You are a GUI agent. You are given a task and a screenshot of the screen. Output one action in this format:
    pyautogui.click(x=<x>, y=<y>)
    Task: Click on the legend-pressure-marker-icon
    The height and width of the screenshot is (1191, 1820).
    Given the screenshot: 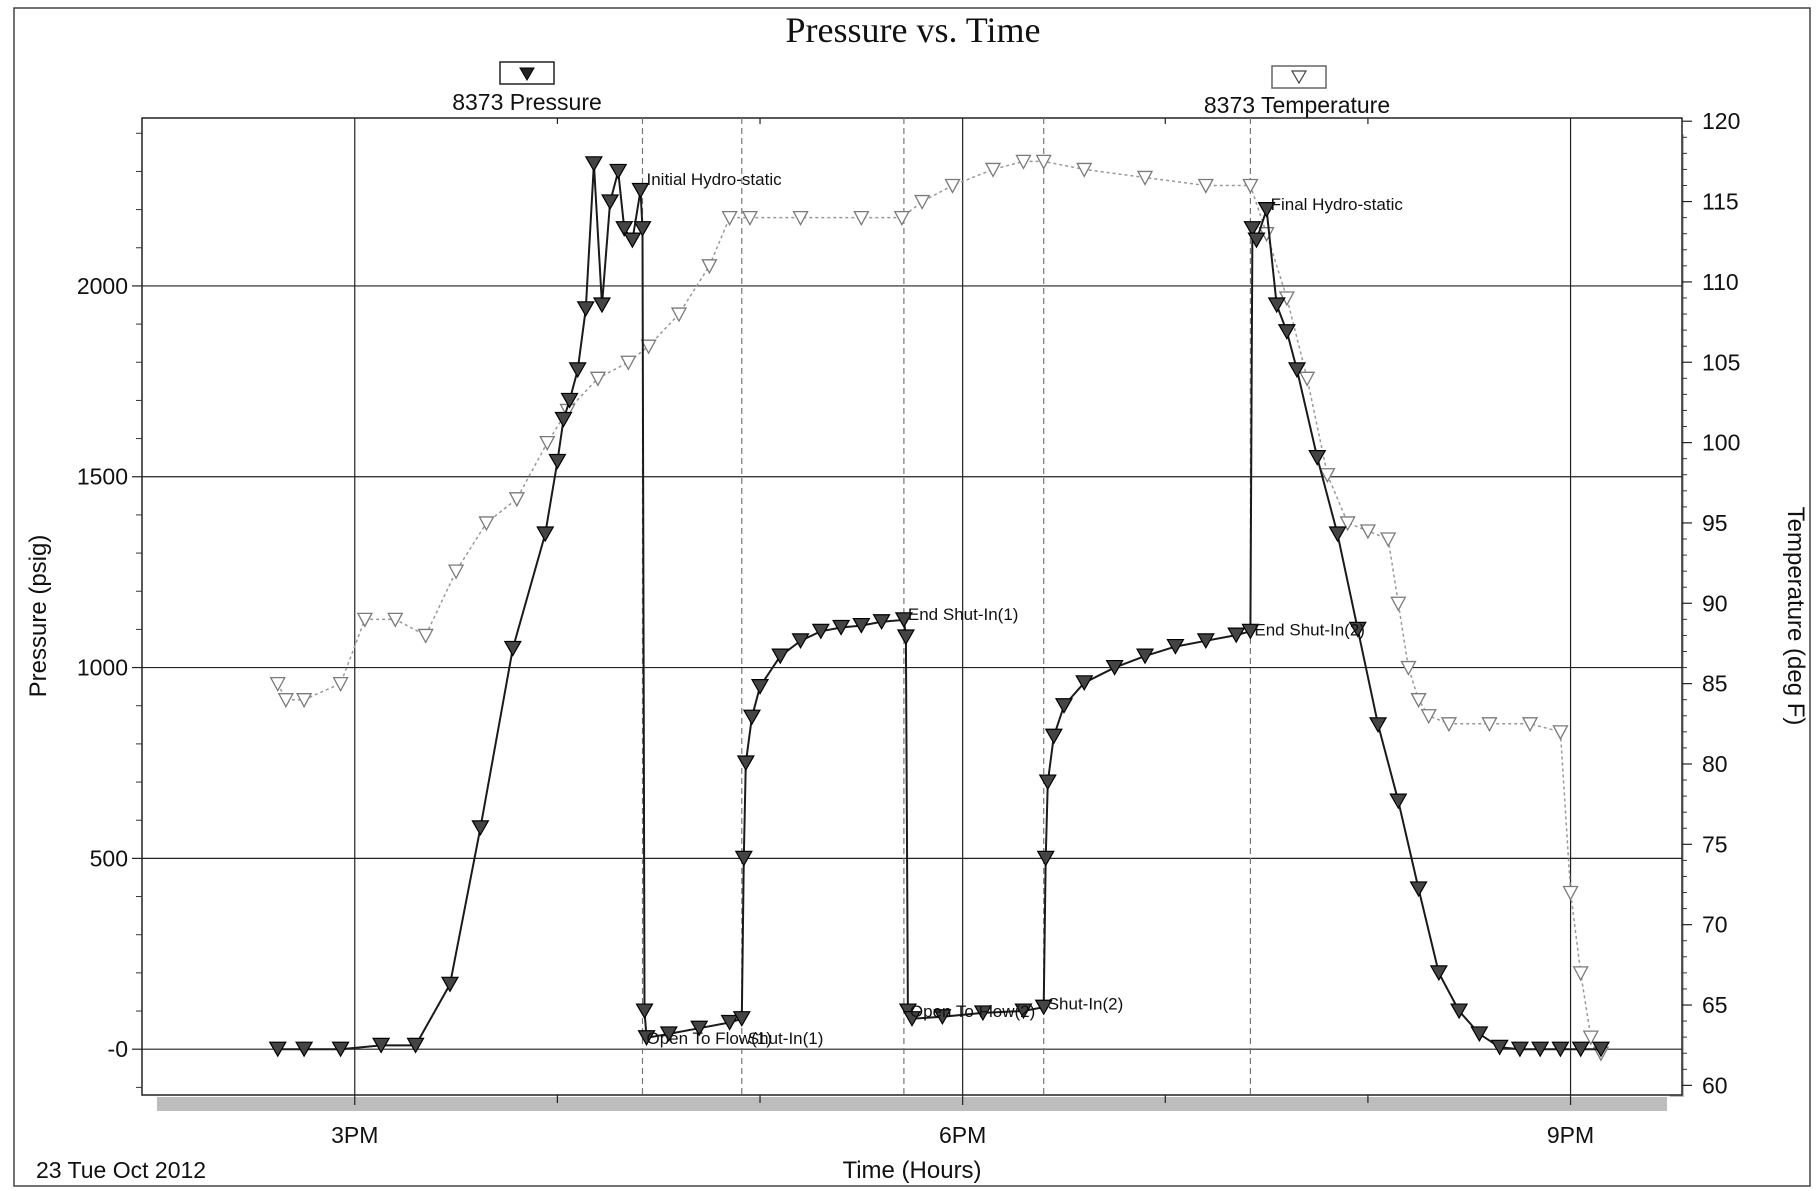 What is the action you would take?
    pyautogui.click(x=527, y=74)
    